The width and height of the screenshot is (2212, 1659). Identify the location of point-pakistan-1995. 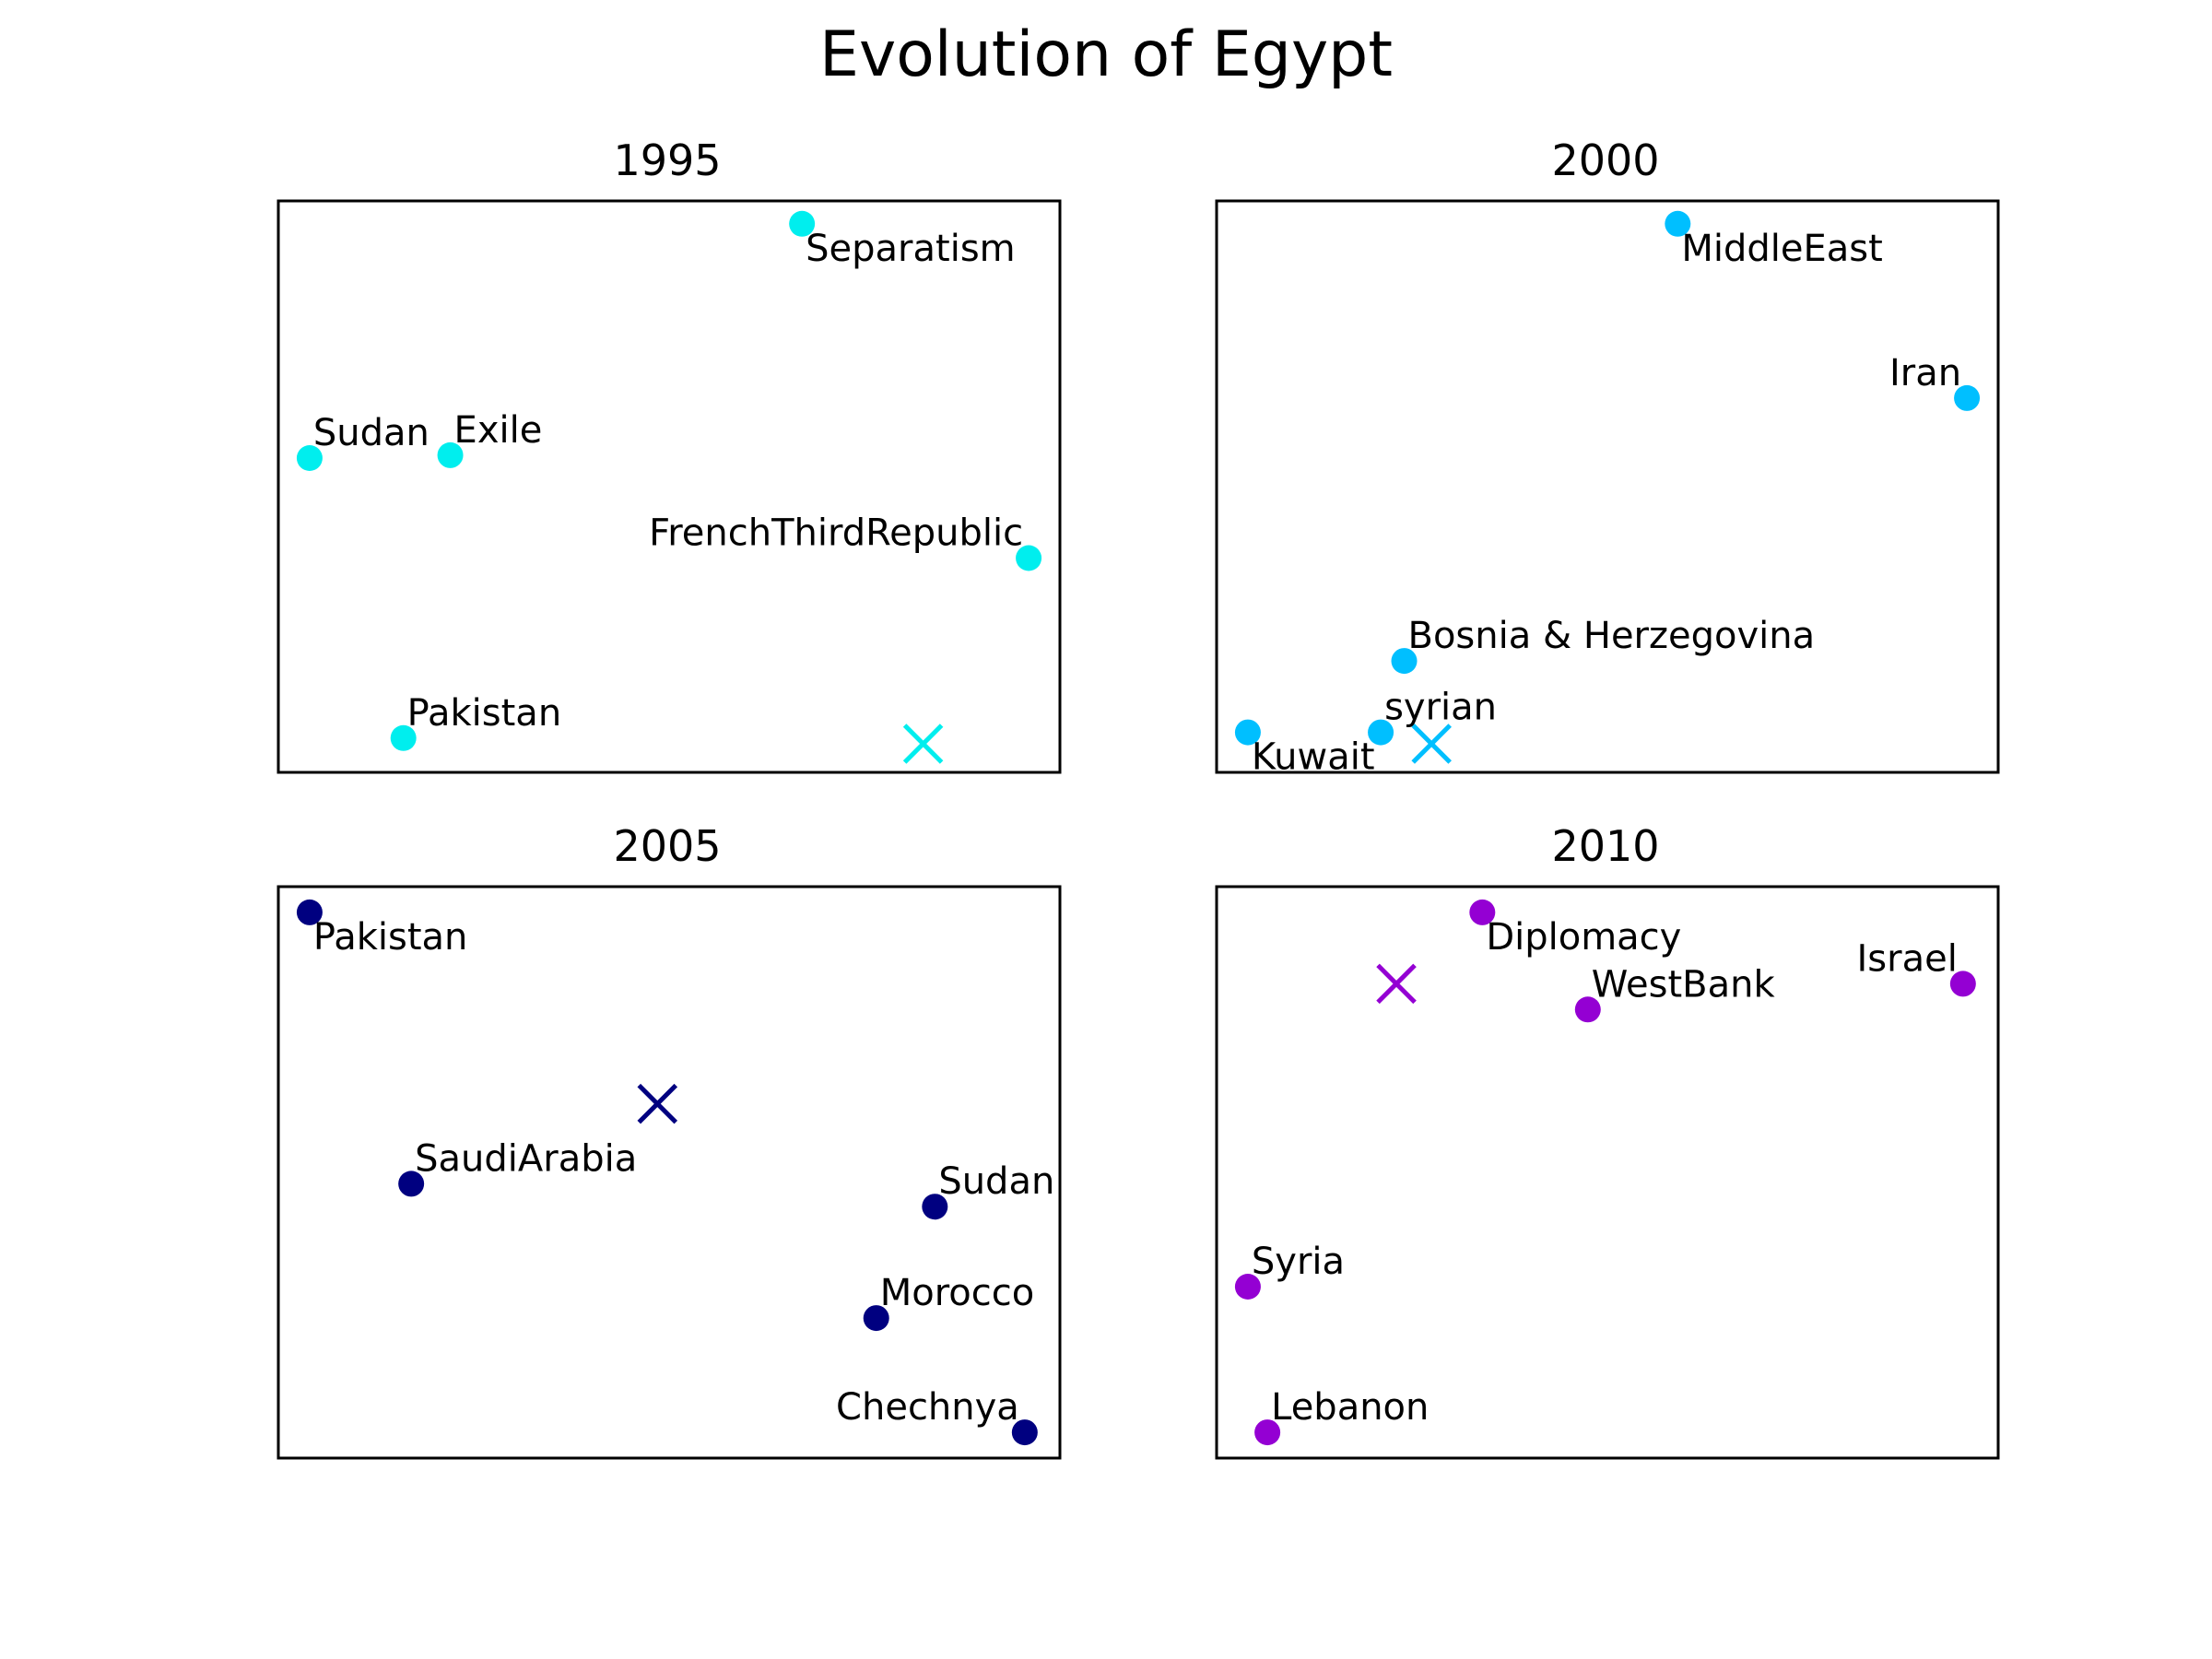
(403, 737).